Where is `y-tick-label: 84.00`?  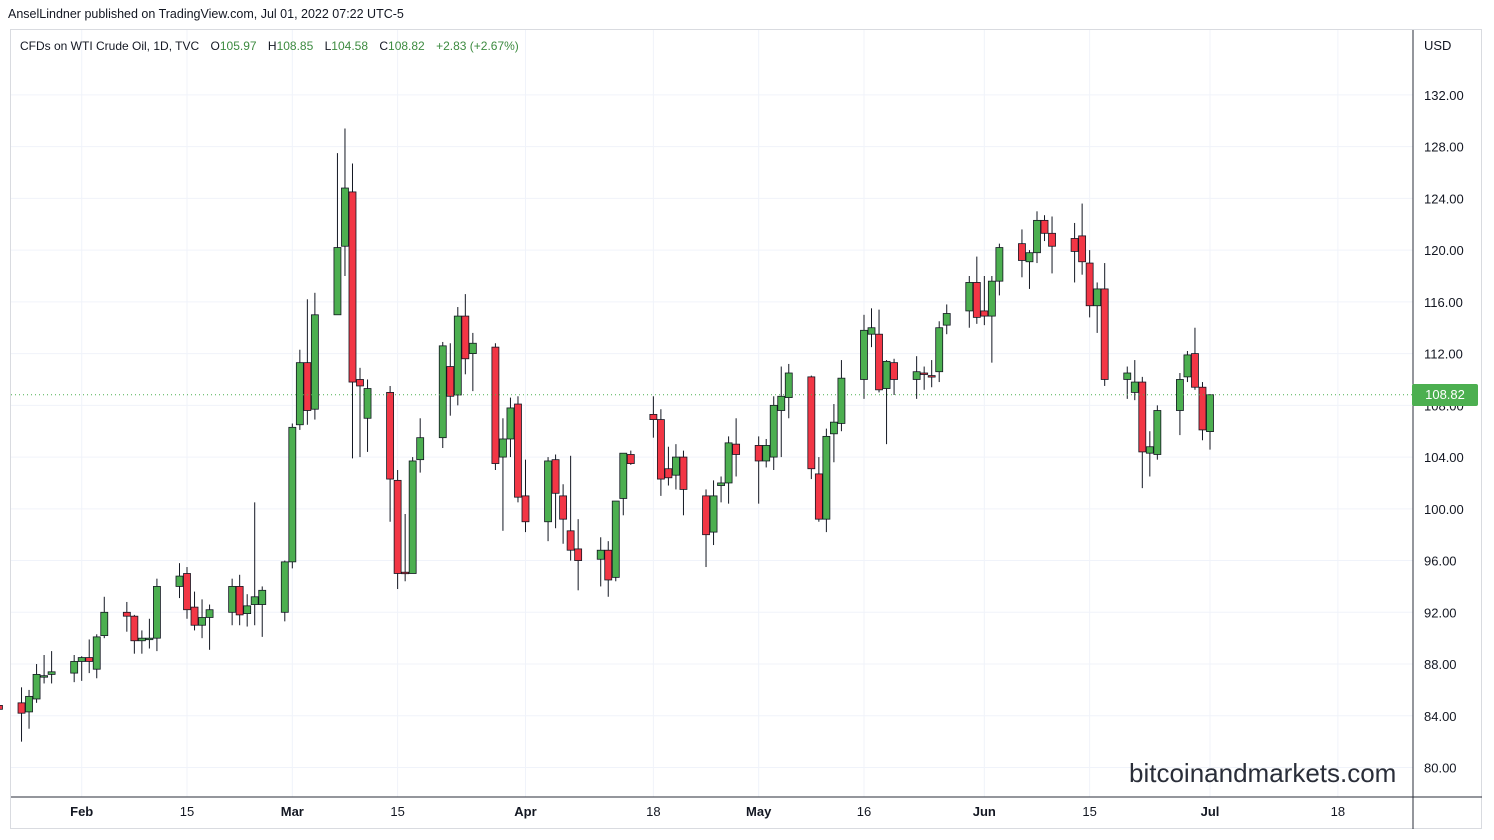 y-tick-label: 84.00 is located at coordinates (1440, 716).